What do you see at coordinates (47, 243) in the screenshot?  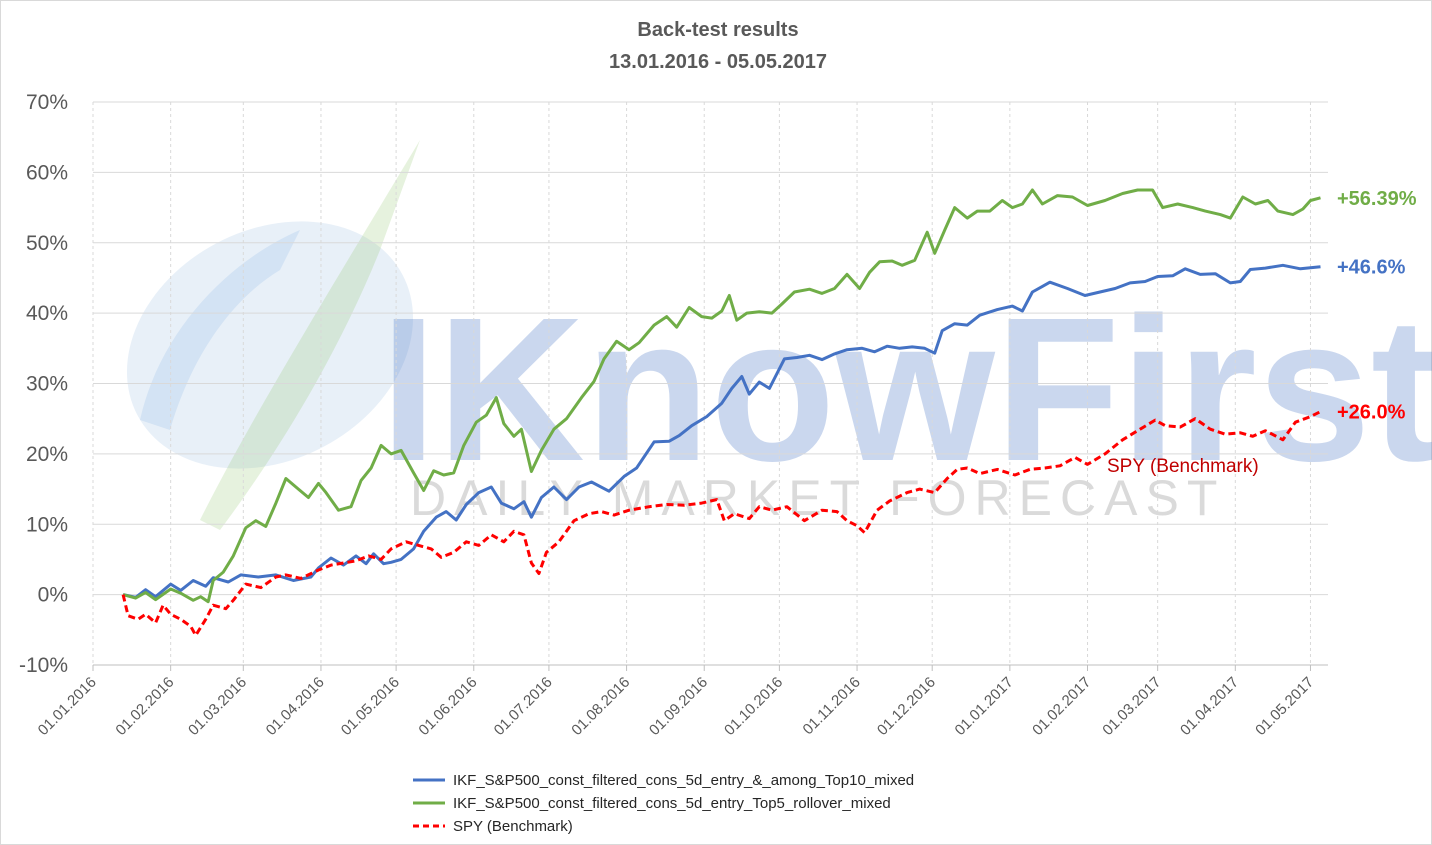 I see `y-tick-label: 50%` at bounding box center [47, 243].